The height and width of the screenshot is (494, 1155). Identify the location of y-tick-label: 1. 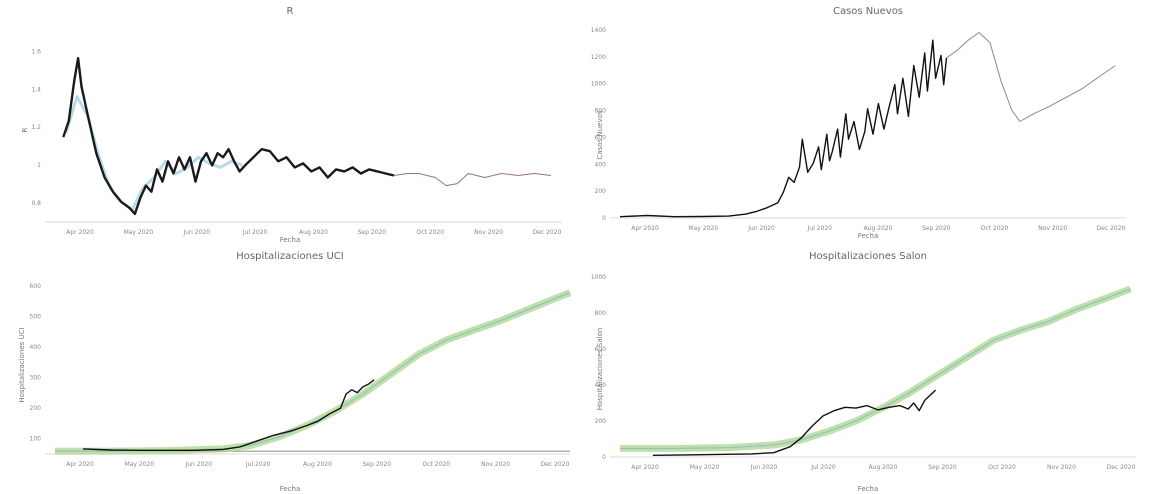
(39, 165).